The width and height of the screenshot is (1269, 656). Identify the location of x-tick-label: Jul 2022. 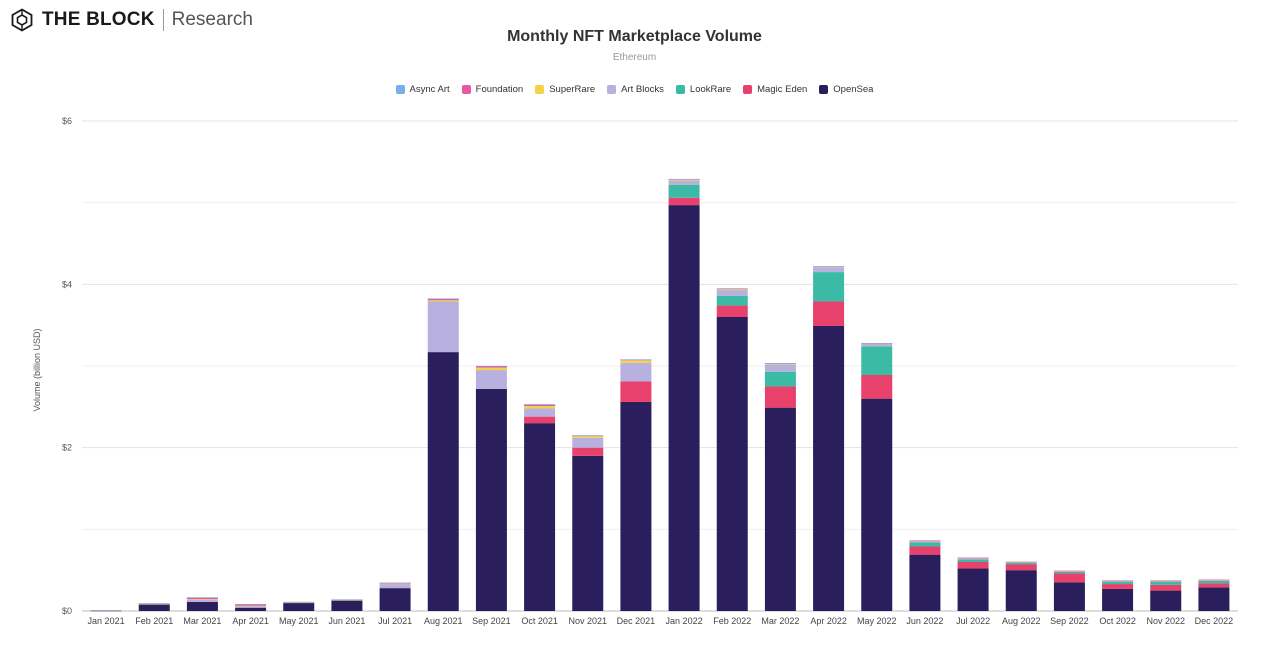
(973, 621).